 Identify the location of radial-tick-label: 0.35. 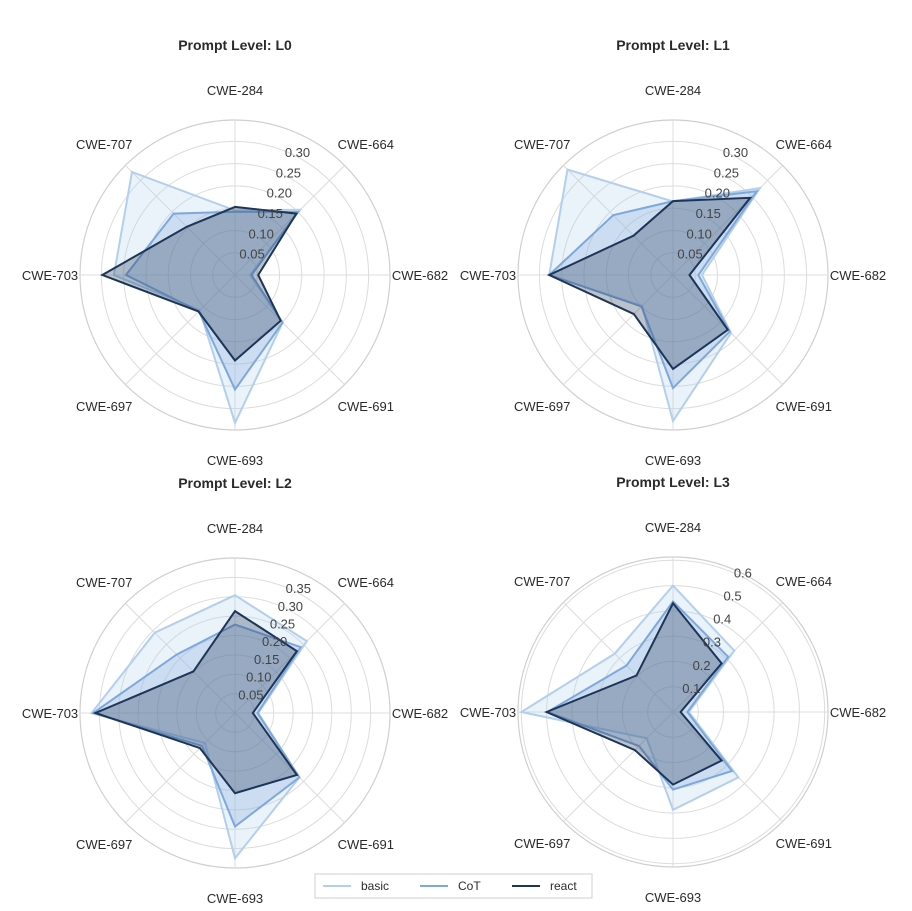
(298, 588).